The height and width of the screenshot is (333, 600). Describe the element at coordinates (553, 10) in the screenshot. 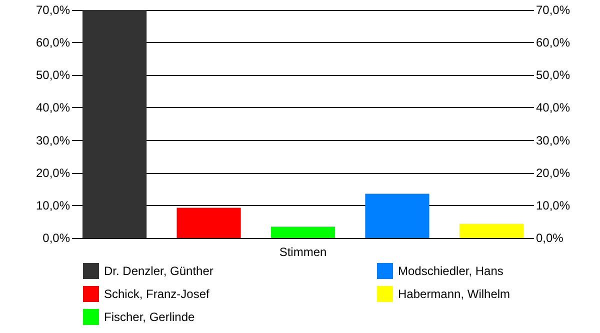

I see `text: 70,0%` at that location.